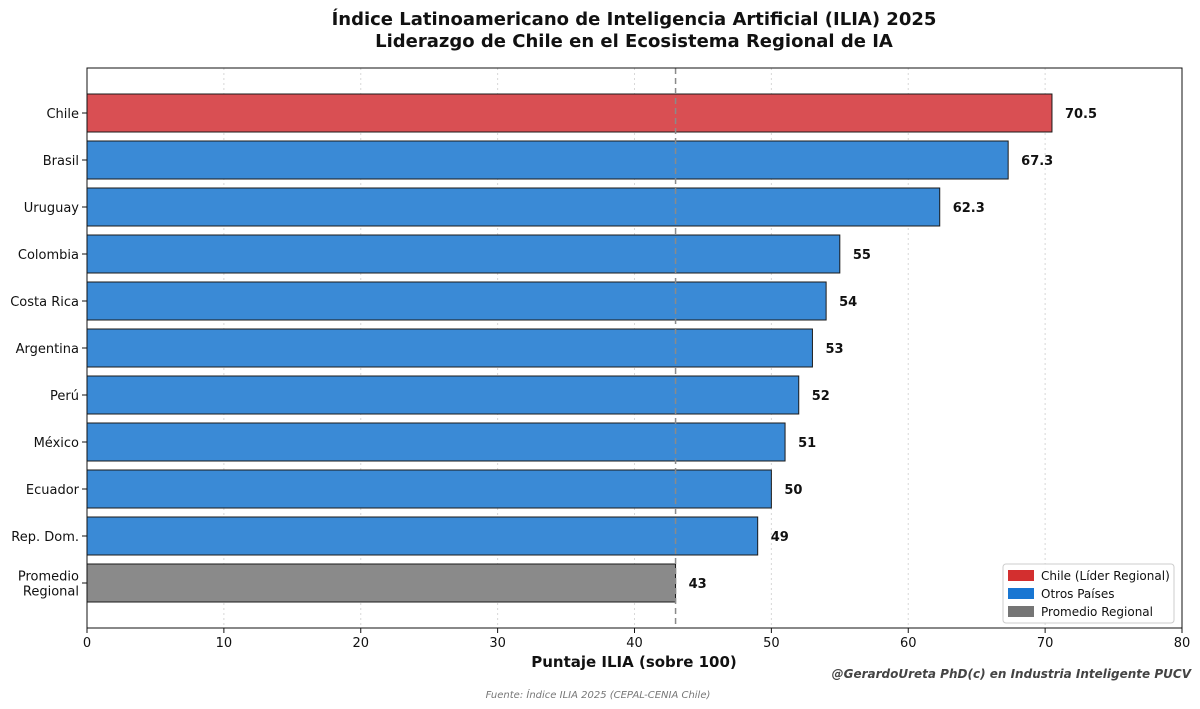 The width and height of the screenshot is (1200, 709). I want to click on bar-argentina, so click(449, 348).